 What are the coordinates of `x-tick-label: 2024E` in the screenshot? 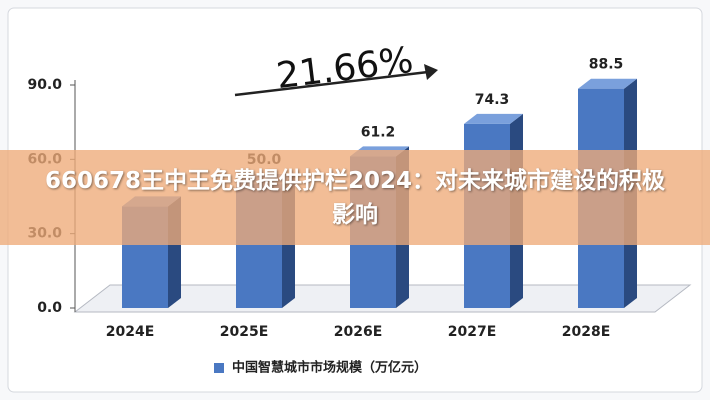 It's located at (130, 332).